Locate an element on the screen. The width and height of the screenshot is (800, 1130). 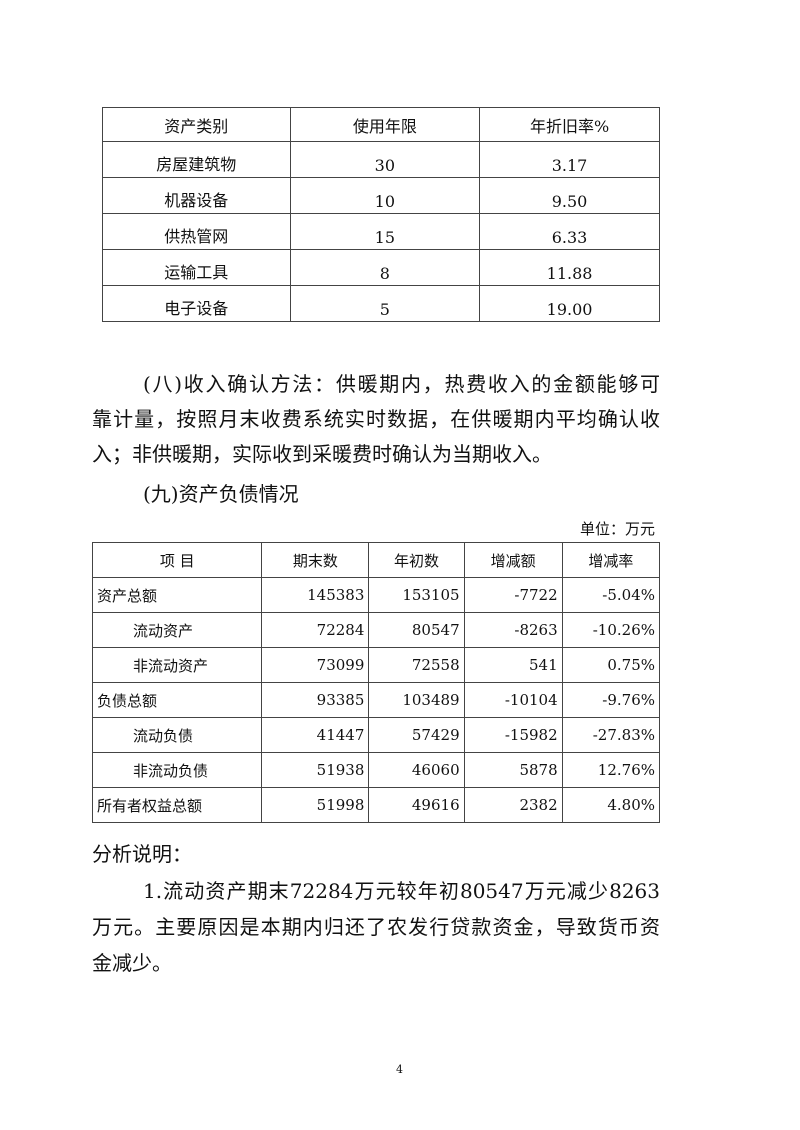
table-row: 负债总额 93385 103489 -10104 -9.76% is located at coordinates (376, 700).